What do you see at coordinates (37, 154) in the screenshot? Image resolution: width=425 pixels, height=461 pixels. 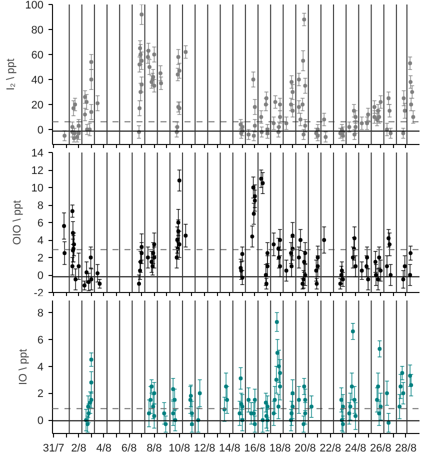 I see `y-tick-label: 14` at bounding box center [37, 154].